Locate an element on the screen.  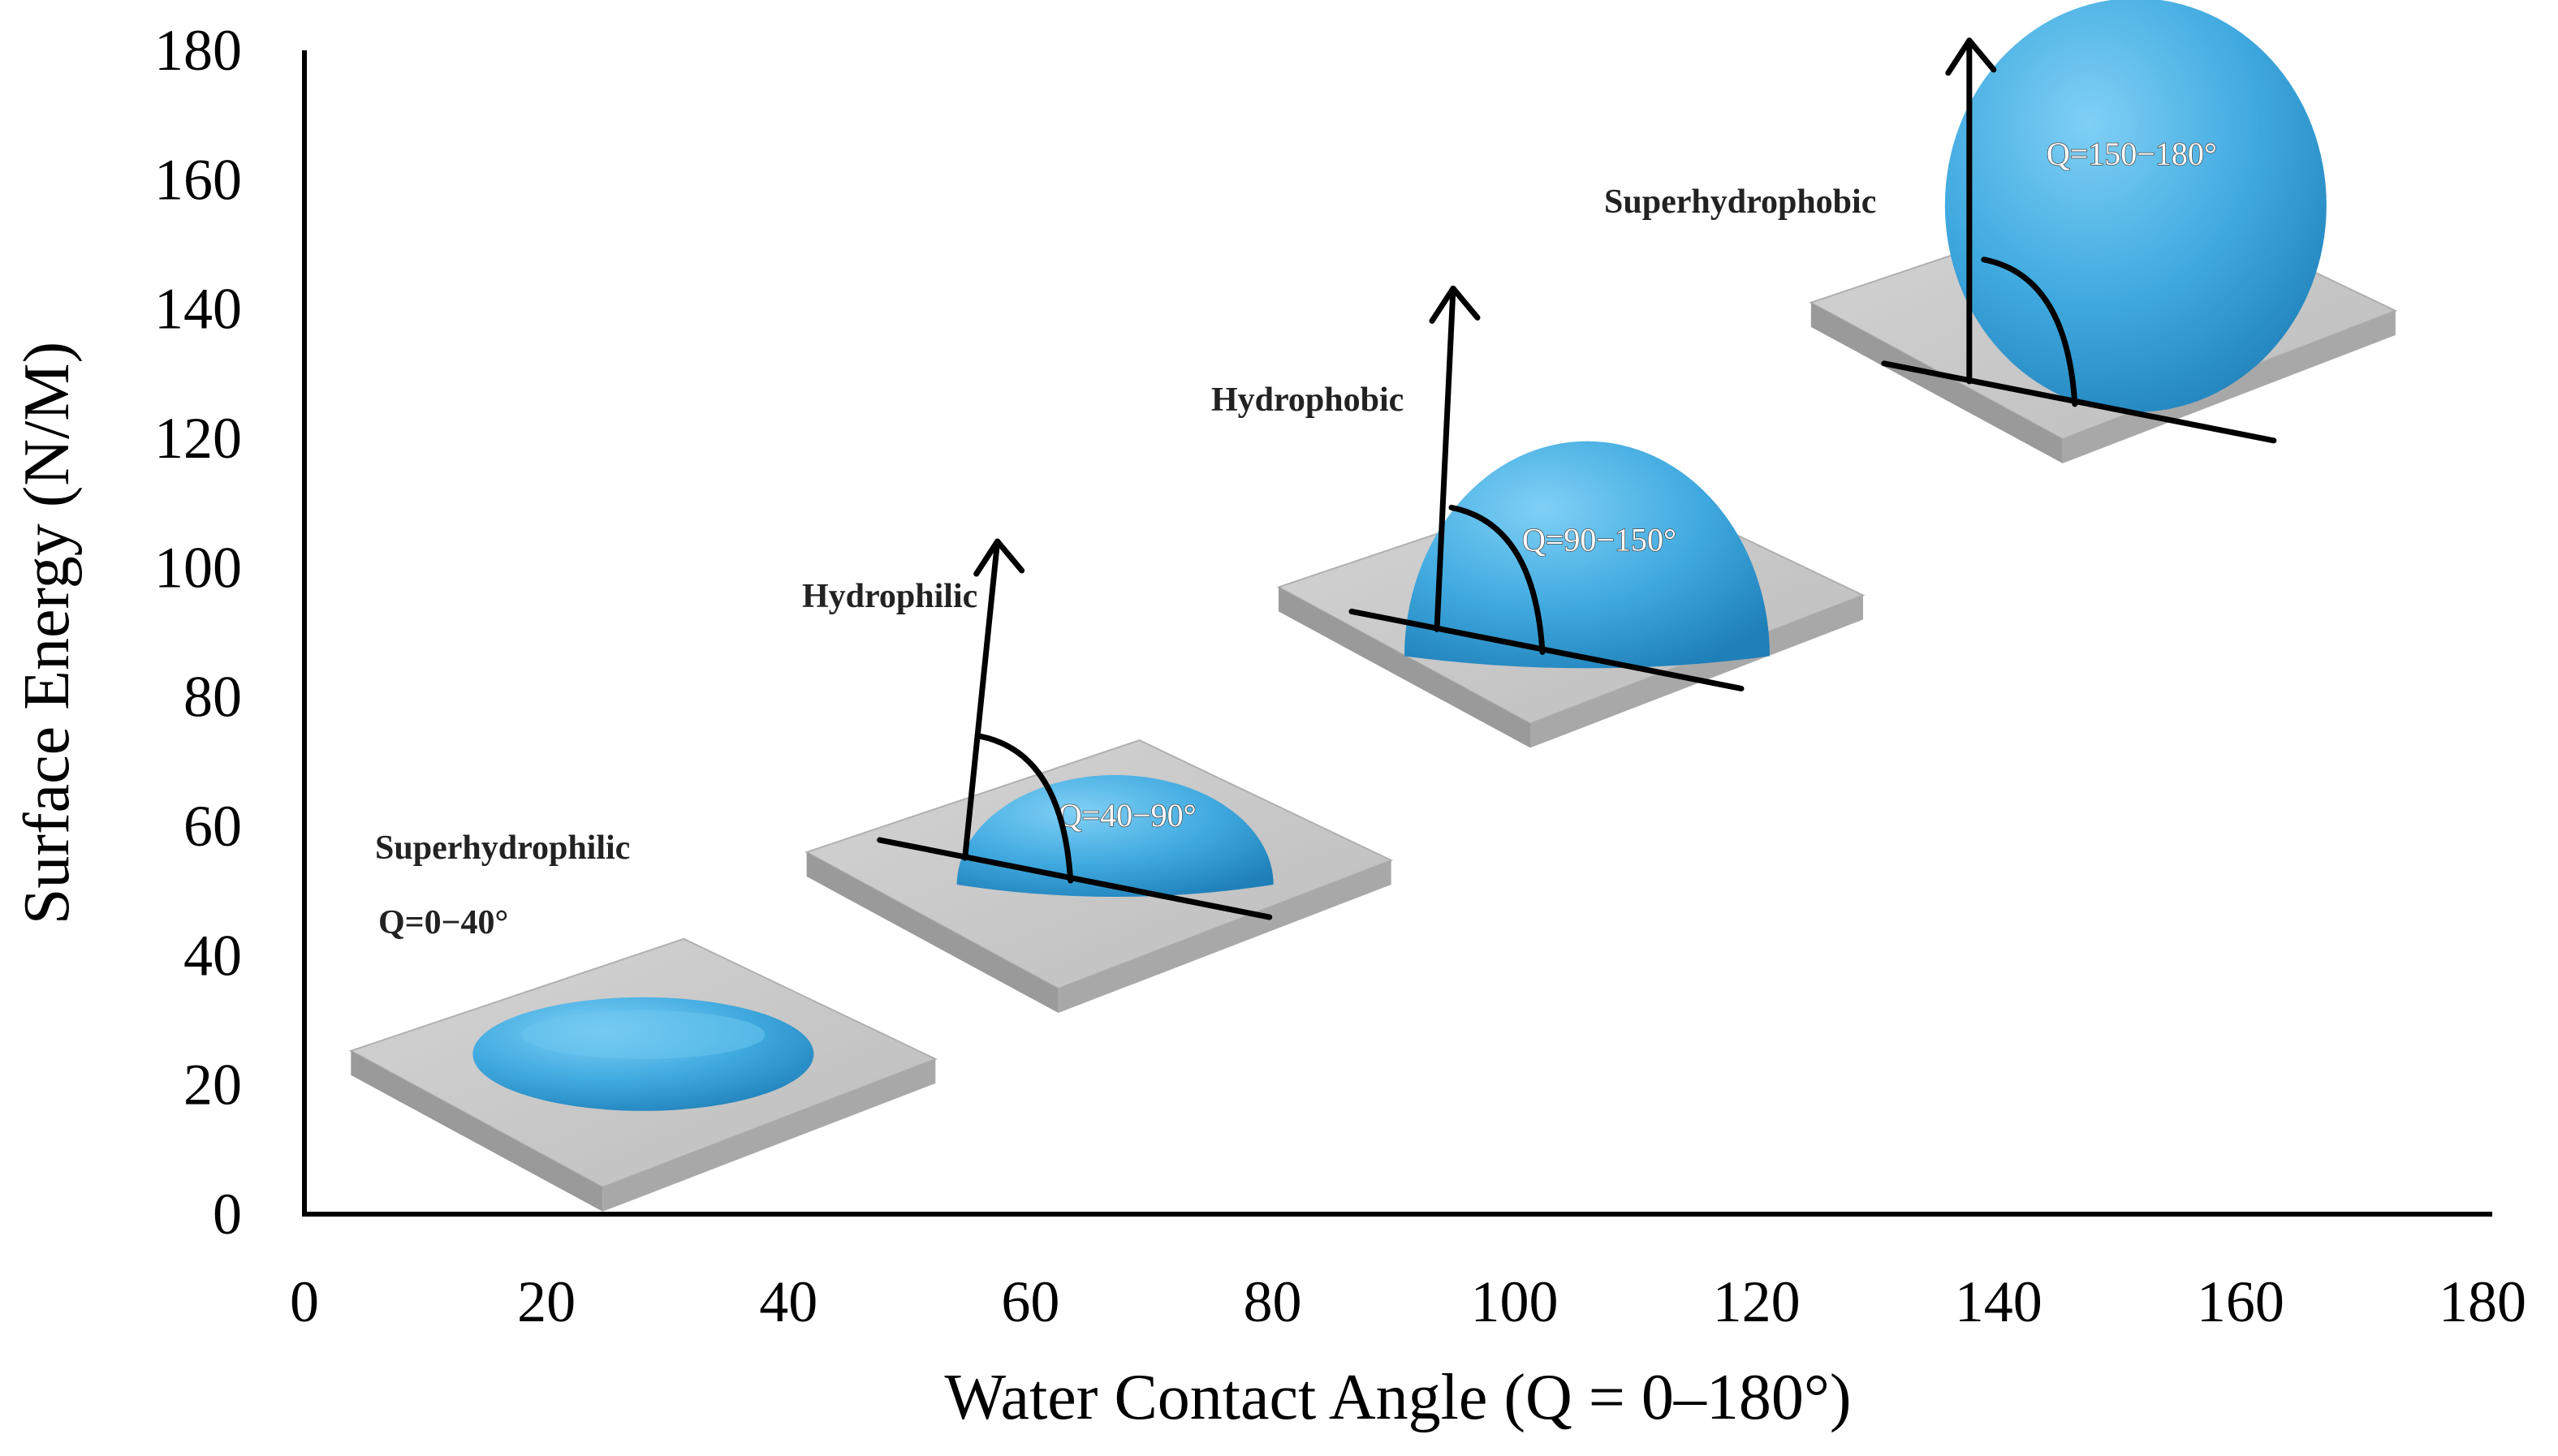
region-label: Hydrophilic is located at coordinates (890, 597).